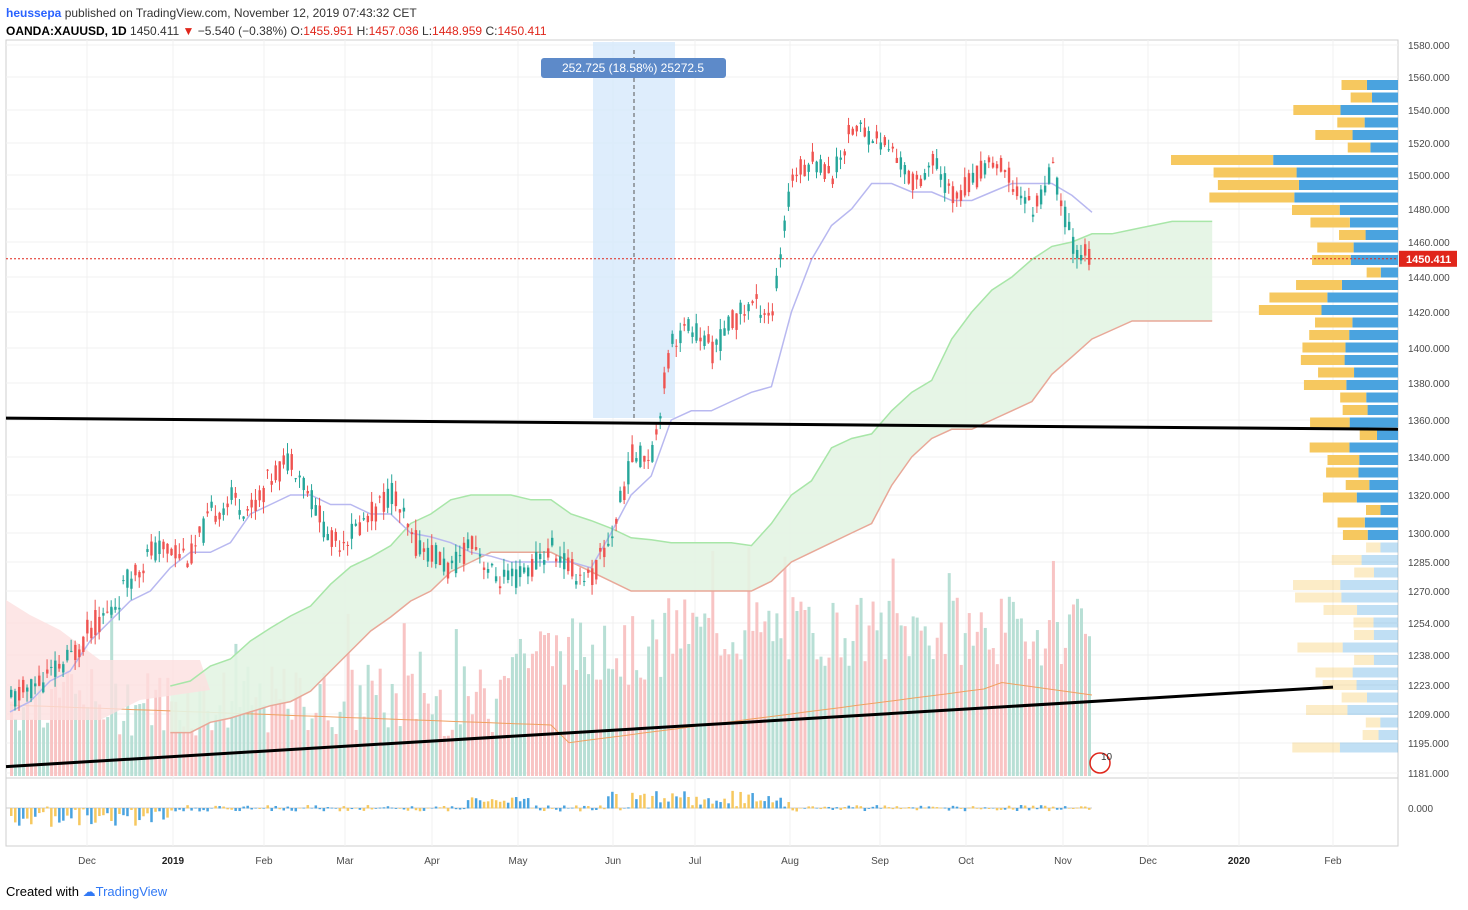 This screenshot has width=1468, height=910. I want to click on username-link: heussepa, so click(34, 13).